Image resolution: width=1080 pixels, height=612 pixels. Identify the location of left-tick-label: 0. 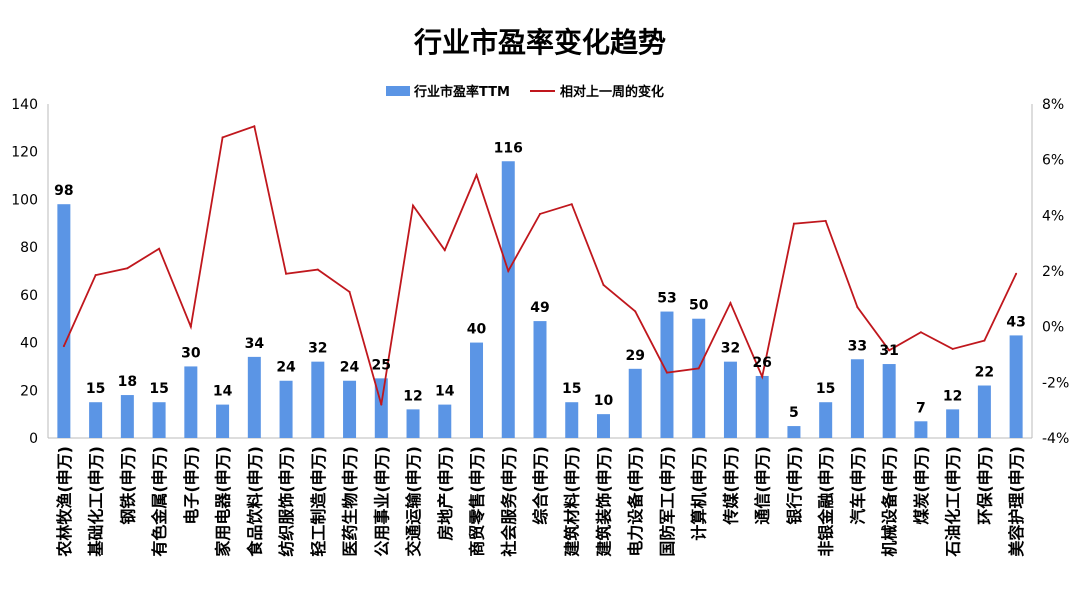
(33, 439).